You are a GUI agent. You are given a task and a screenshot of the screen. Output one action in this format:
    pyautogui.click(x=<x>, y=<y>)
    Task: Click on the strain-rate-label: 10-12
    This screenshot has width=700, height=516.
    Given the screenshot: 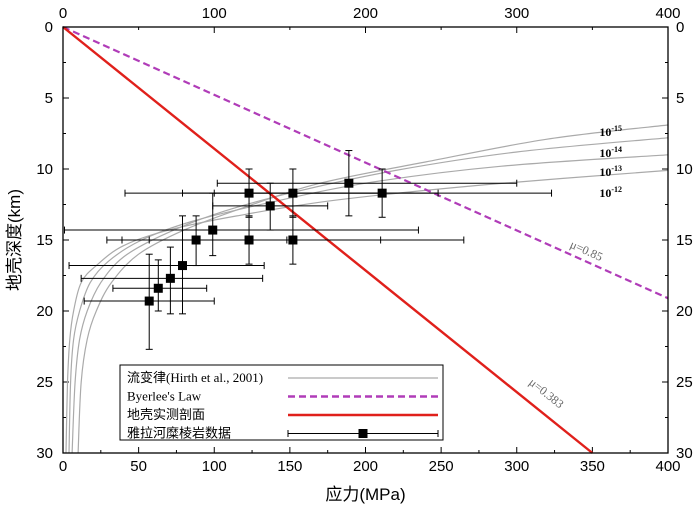 What is the action you would take?
    pyautogui.click(x=610, y=192)
    